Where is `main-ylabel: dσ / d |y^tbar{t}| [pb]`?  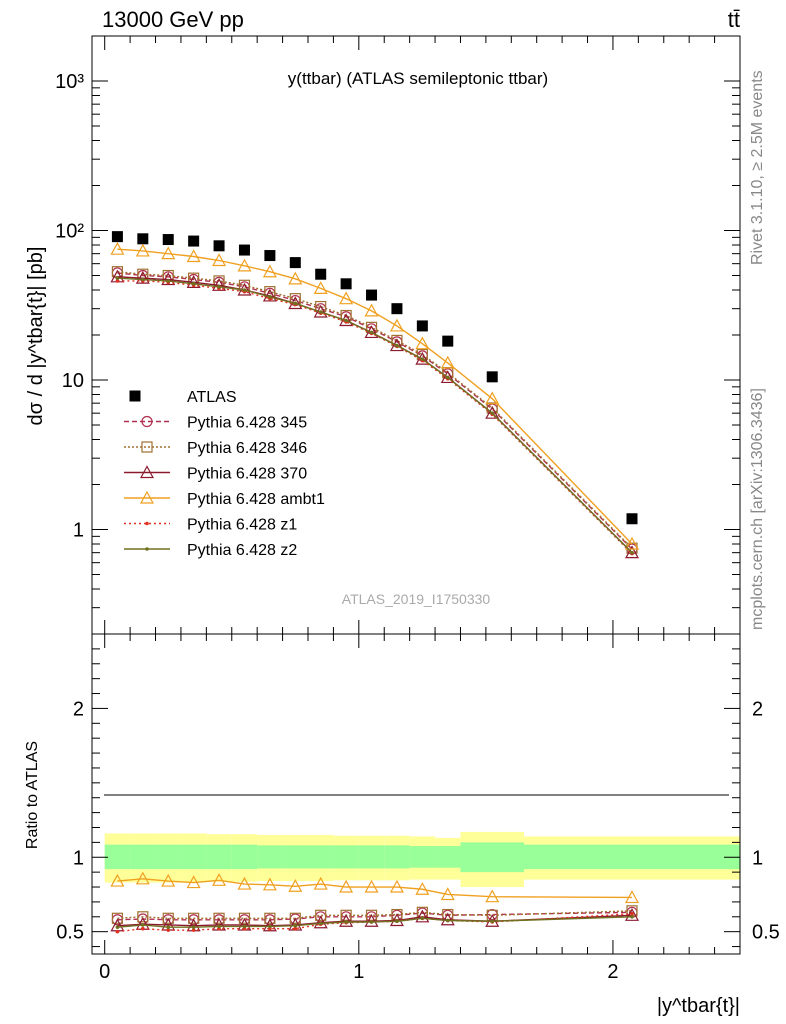
main-ylabel: dσ / d |y^tbar{t}| [pb] is located at coordinates (36, 336).